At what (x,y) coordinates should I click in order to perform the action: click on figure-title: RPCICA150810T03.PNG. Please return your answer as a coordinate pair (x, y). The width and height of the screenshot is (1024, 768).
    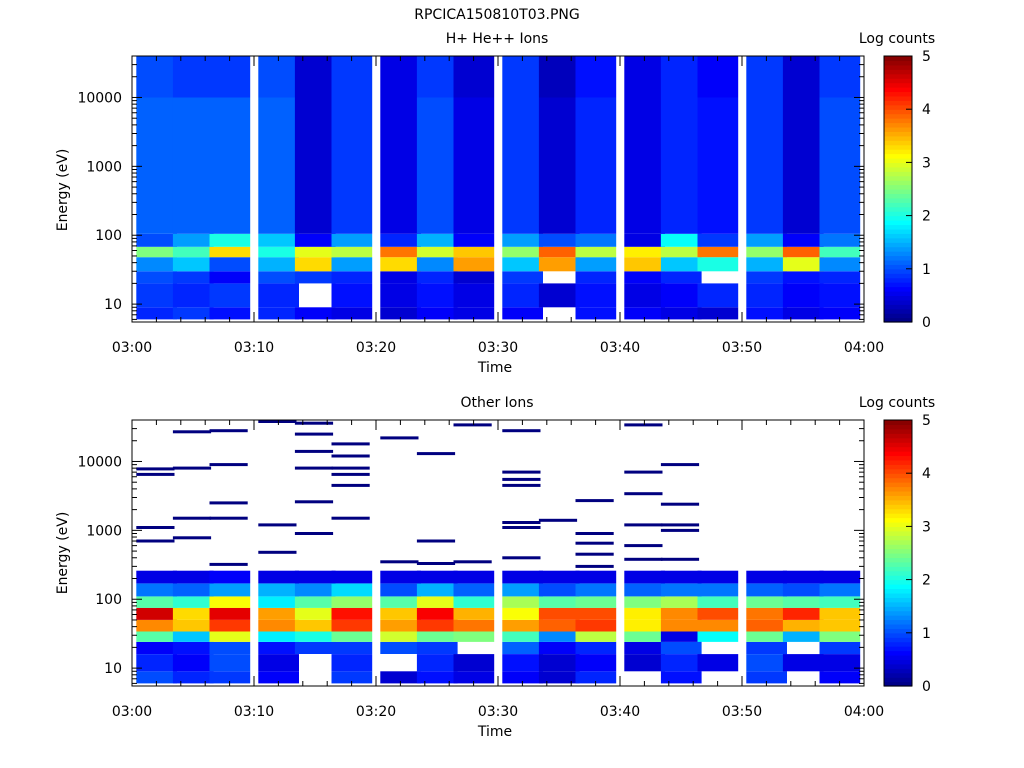
    Looking at the image, I should click on (496, 15).